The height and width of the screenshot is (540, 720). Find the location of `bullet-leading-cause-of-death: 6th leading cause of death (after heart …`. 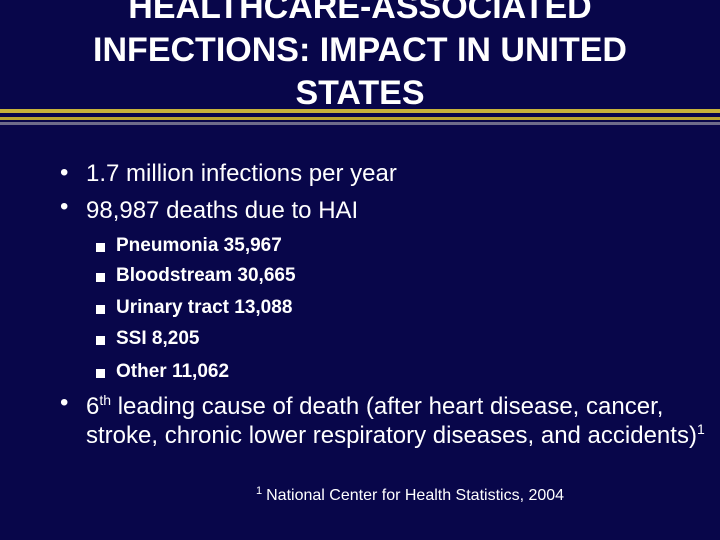

bullet-leading-cause-of-death: 6th leading cause of death (after heart … is located at coordinates (396, 421).